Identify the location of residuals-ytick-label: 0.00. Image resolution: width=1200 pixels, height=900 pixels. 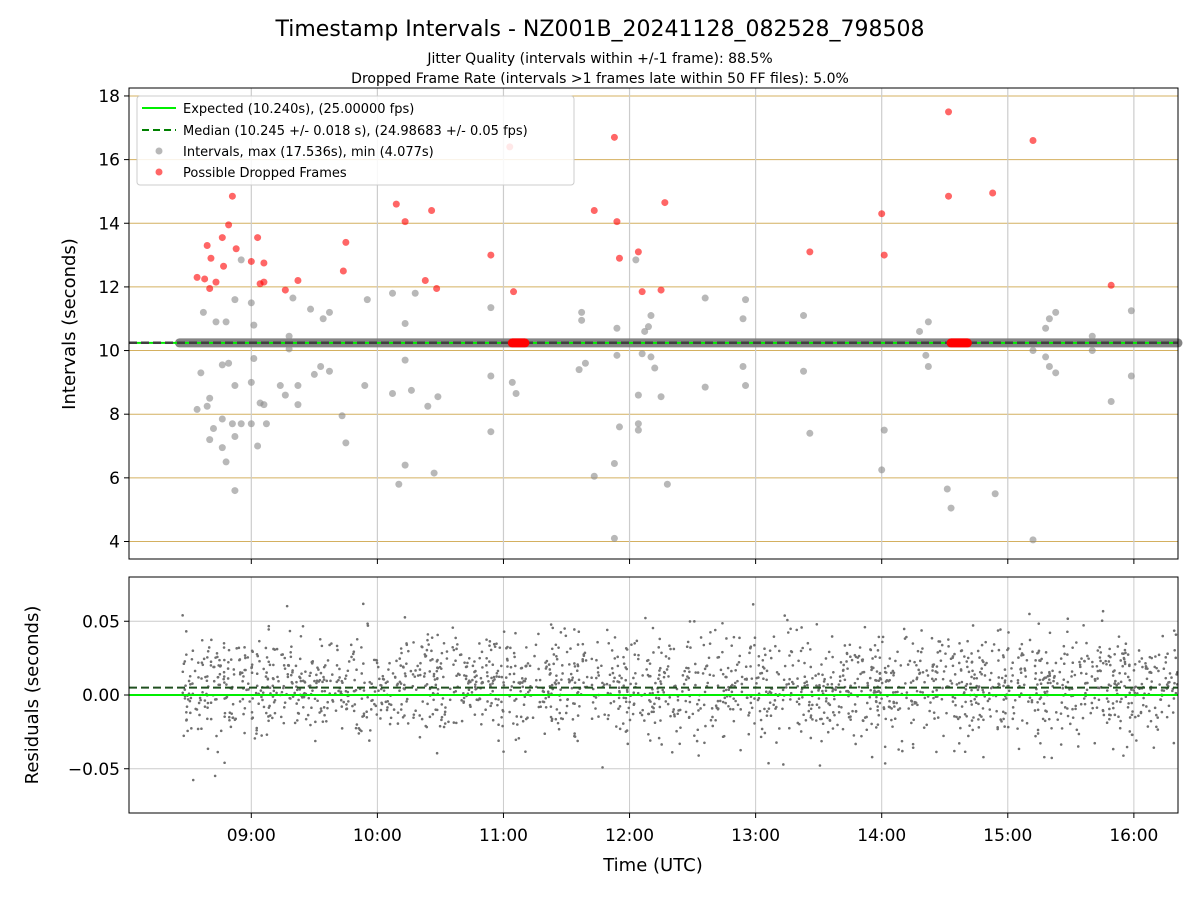
(101, 696).